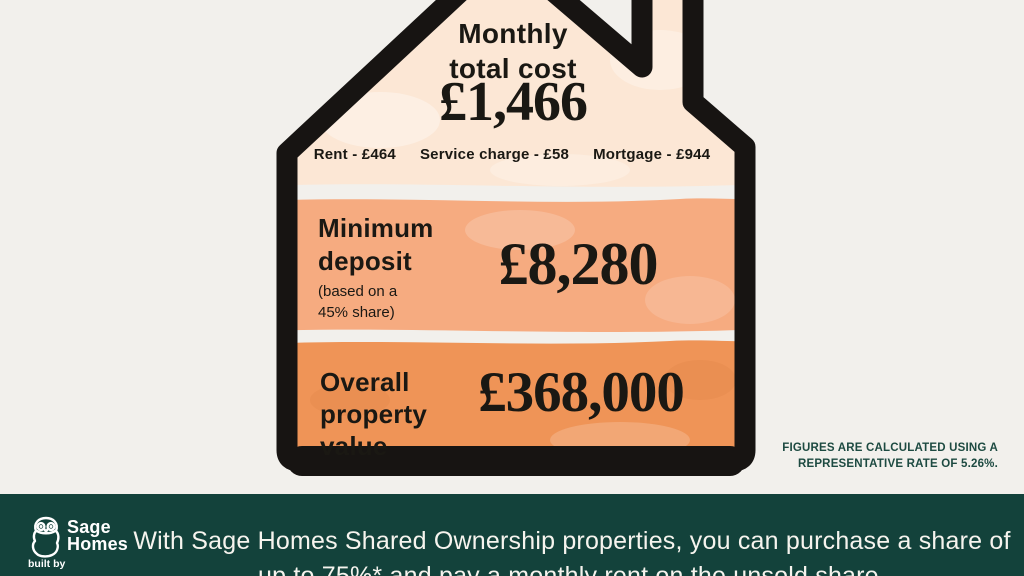  What do you see at coordinates (45, 537) in the screenshot?
I see `owl-icon` at bounding box center [45, 537].